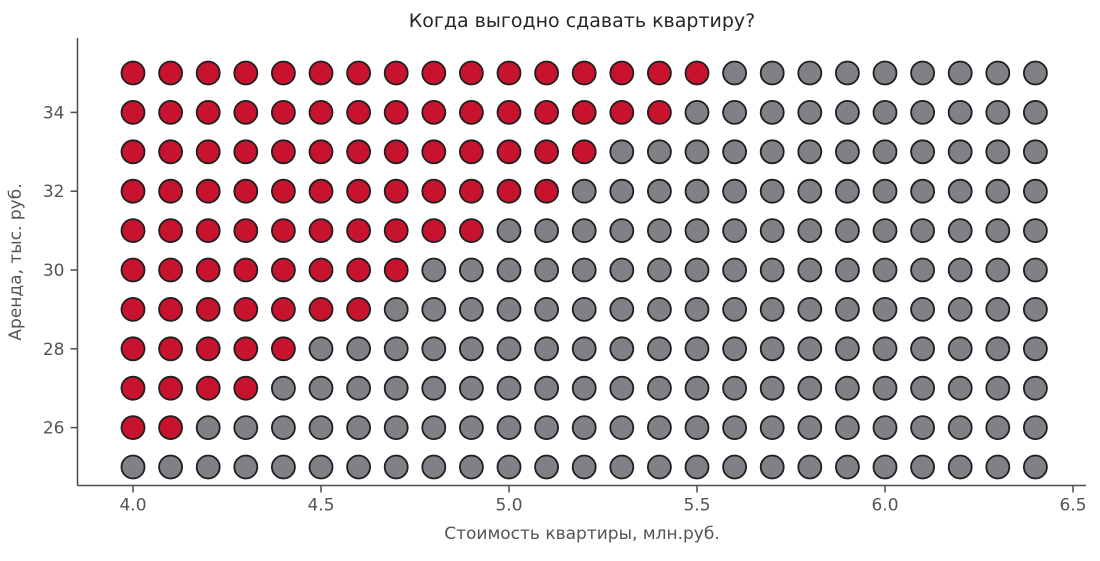 The height and width of the screenshot is (561, 1100). I want to click on x-tick-label: 4.5, so click(320, 506).